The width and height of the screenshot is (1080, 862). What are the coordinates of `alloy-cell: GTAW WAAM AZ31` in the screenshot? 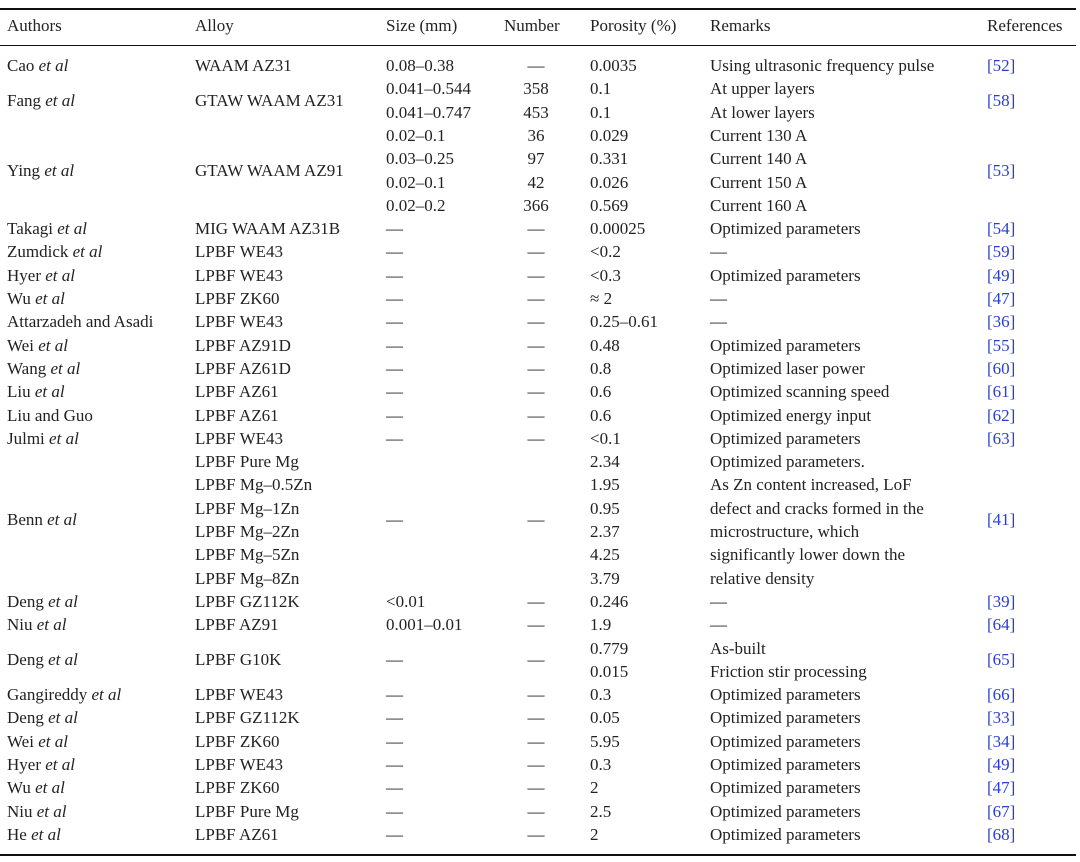 It's located at (269, 101).